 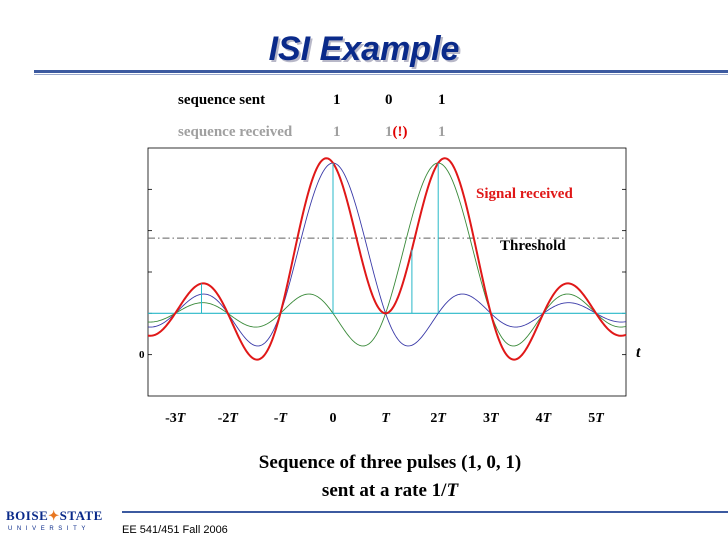 What do you see at coordinates (452, 490) in the screenshot?
I see `caption-line-2-var: T` at bounding box center [452, 490].